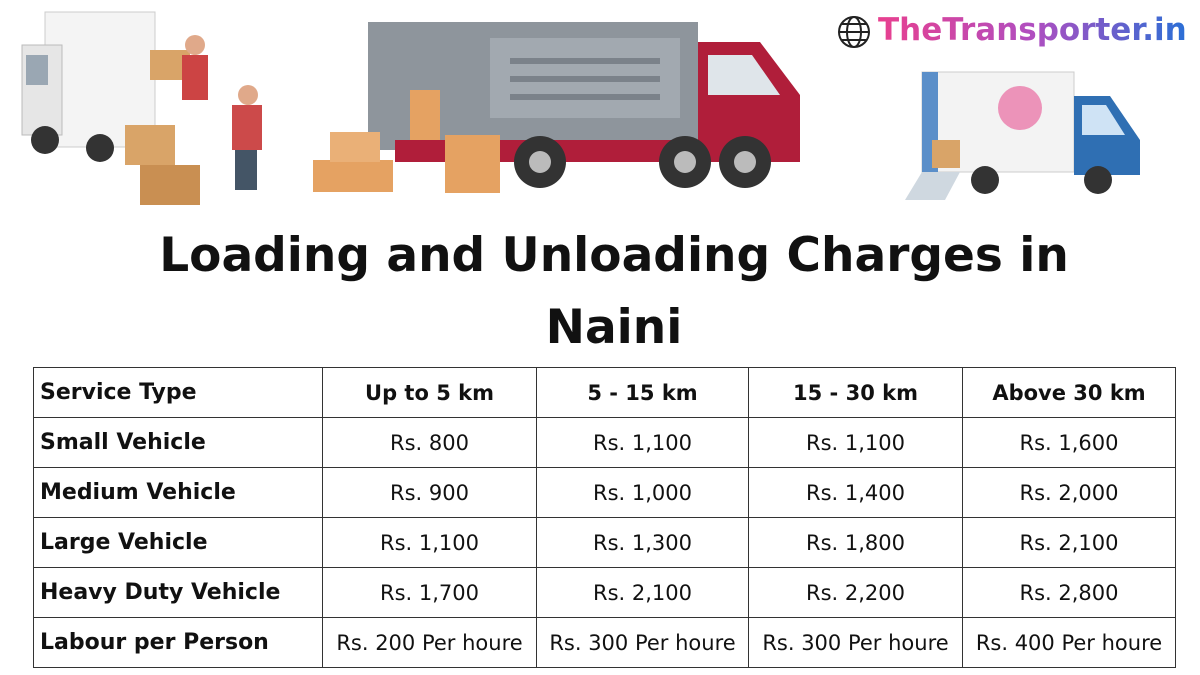 Image resolution: width=1200 pixels, height=675 pixels. I want to click on table-cell: Rs. 900, so click(429, 492).